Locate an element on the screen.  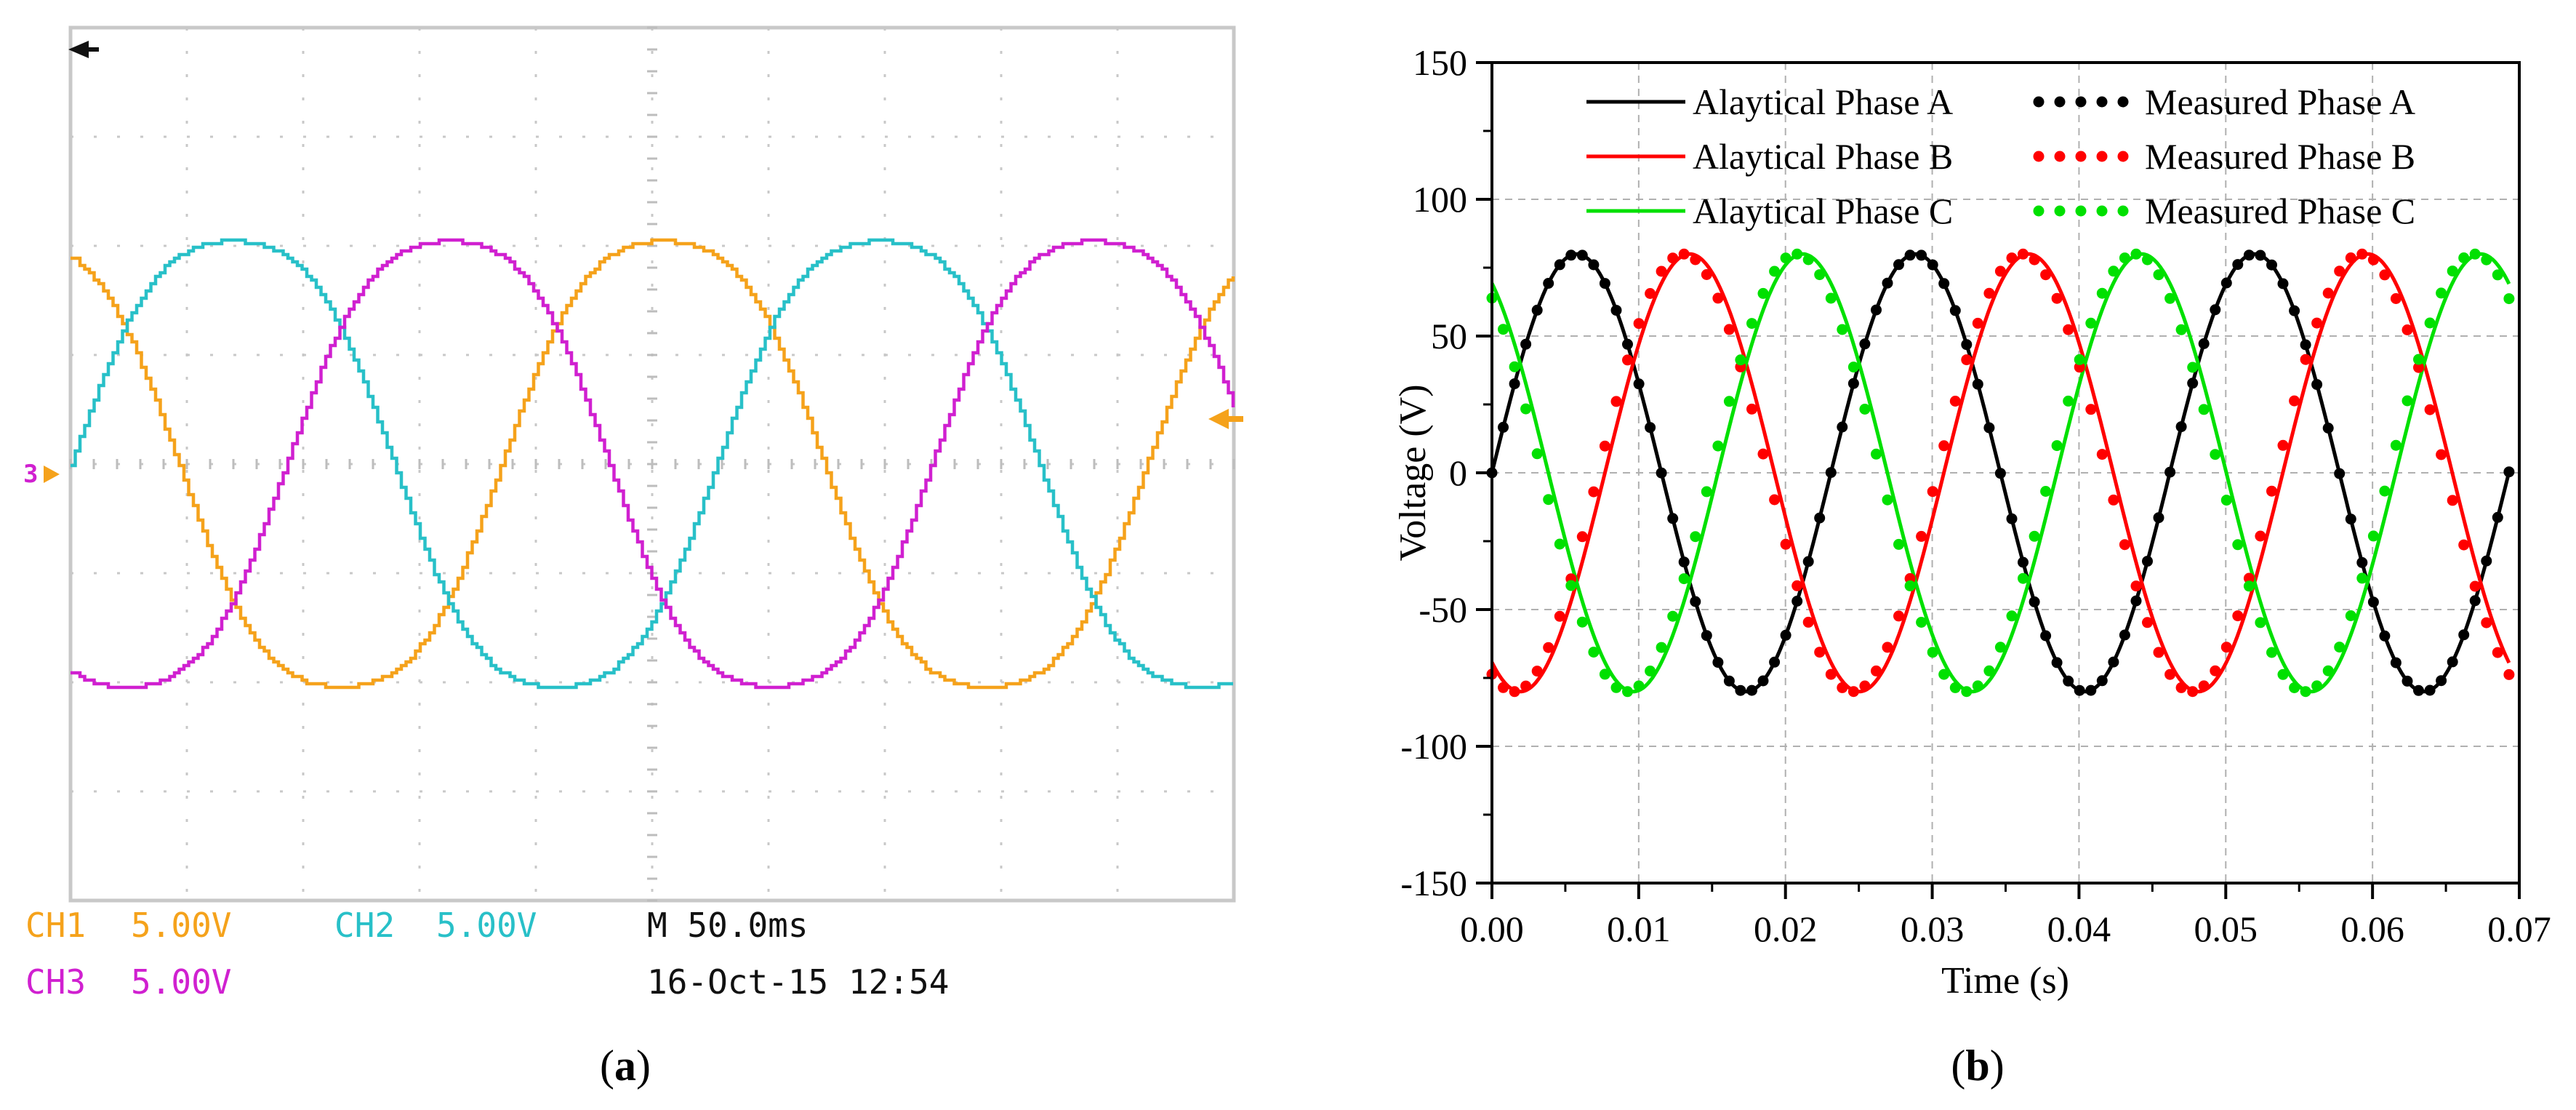
ch3-scale: 5.00V is located at coordinates (181, 982).